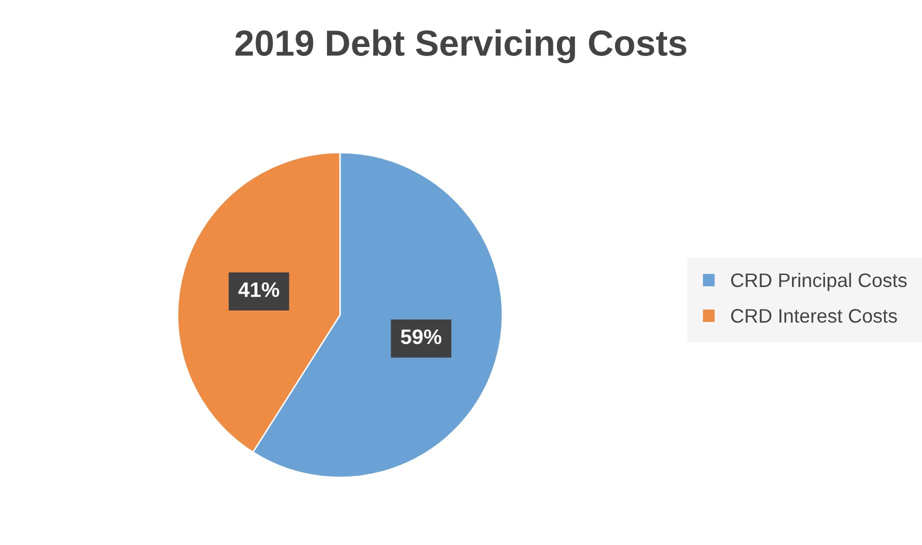 This screenshot has height=545, width=922. Describe the element at coordinates (819, 281) in the screenshot. I see `legend-label: CRD Principal Costs` at that location.